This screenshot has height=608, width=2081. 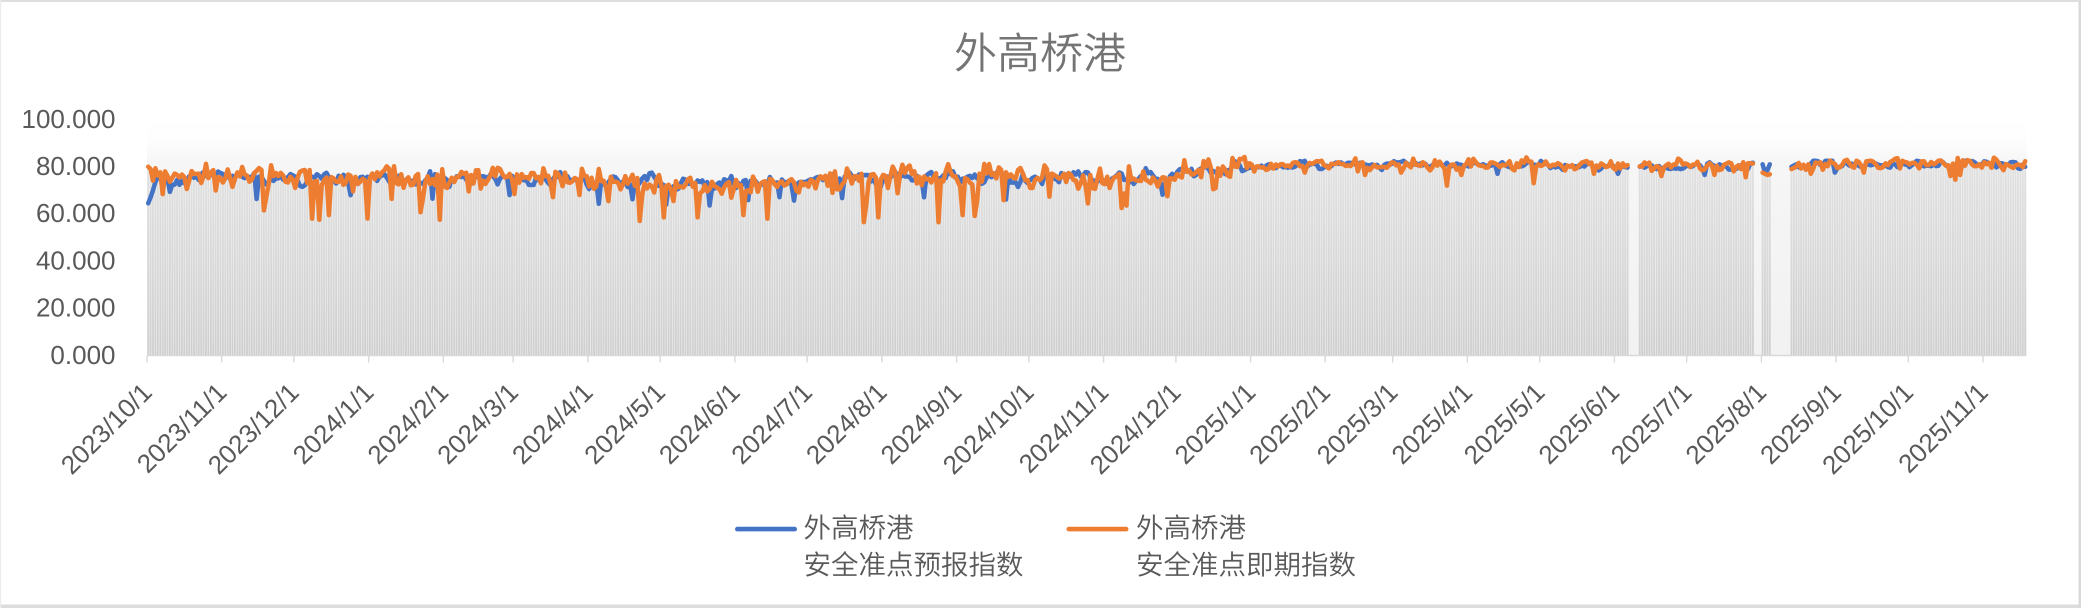 What do you see at coordinates (82, 355) in the screenshot?
I see `svg-text: 0.000` at bounding box center [82, 355].